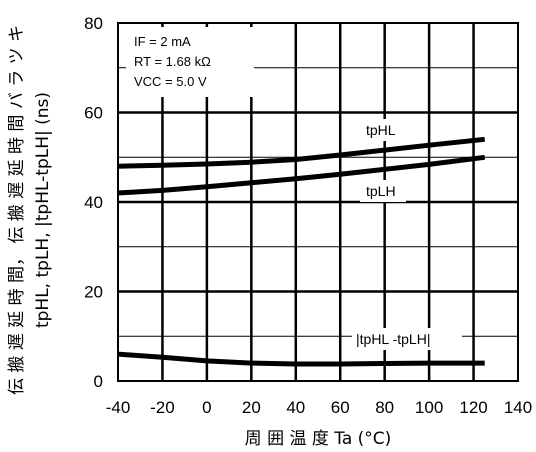  I want to click on y-tick-label: 80, so click(93, 23).